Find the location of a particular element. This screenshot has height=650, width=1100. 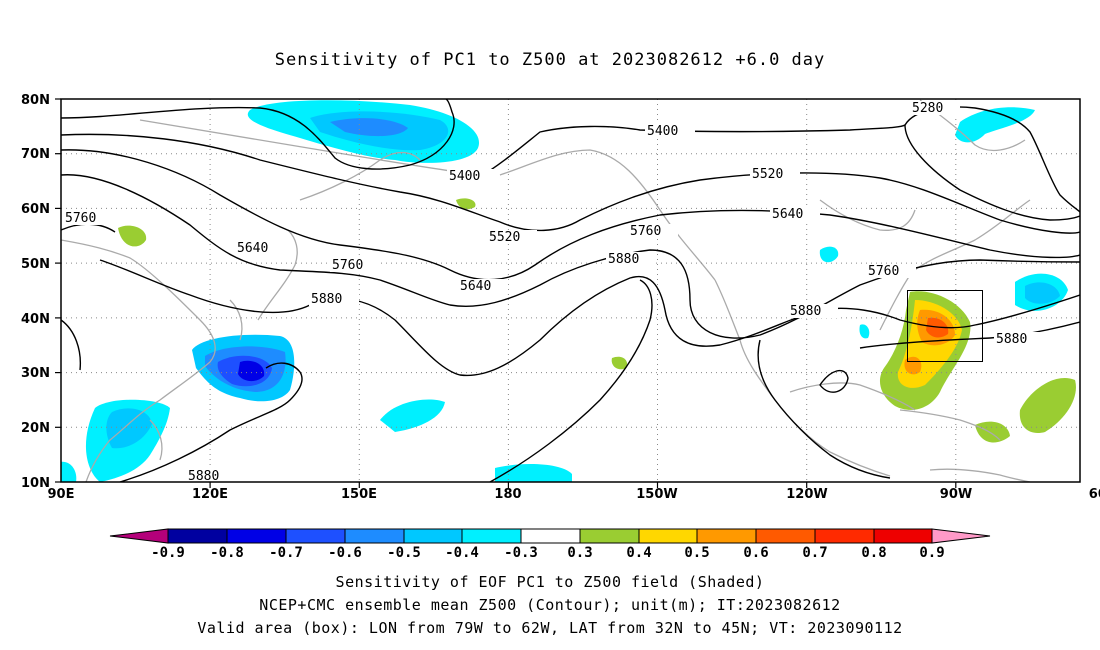

contour-label: 5280 is located at coordinates (927, 108).